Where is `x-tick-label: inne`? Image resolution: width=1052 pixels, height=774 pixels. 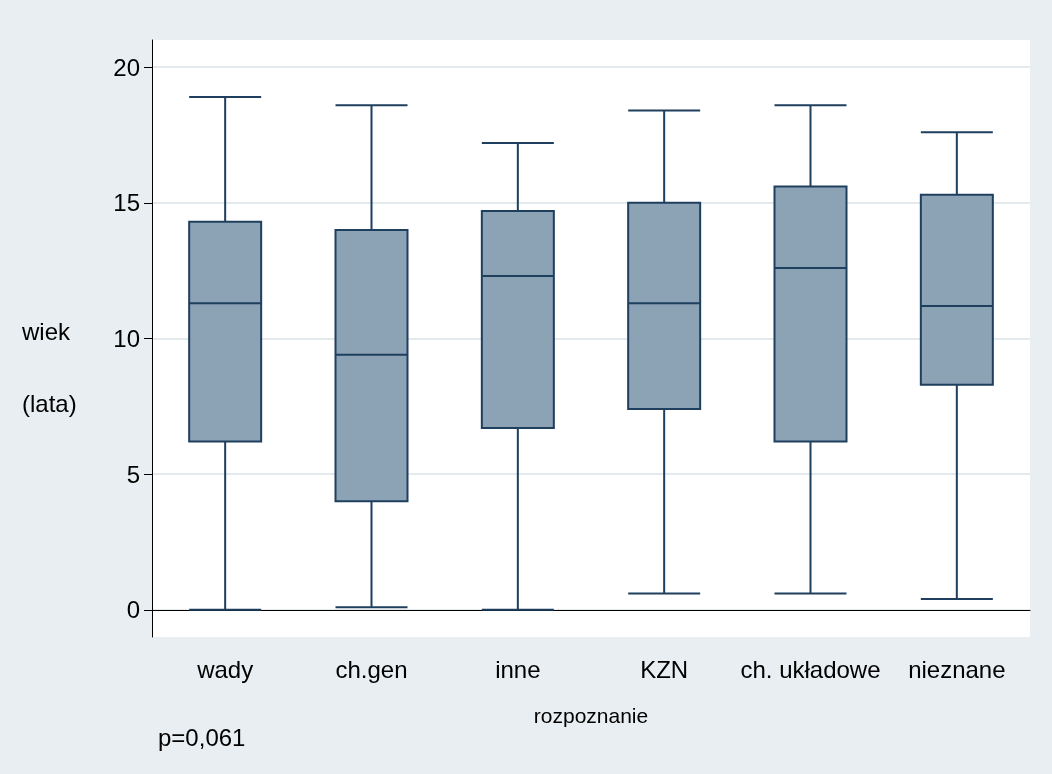
x-tick-label: inne is located at coordinates (518, 669).